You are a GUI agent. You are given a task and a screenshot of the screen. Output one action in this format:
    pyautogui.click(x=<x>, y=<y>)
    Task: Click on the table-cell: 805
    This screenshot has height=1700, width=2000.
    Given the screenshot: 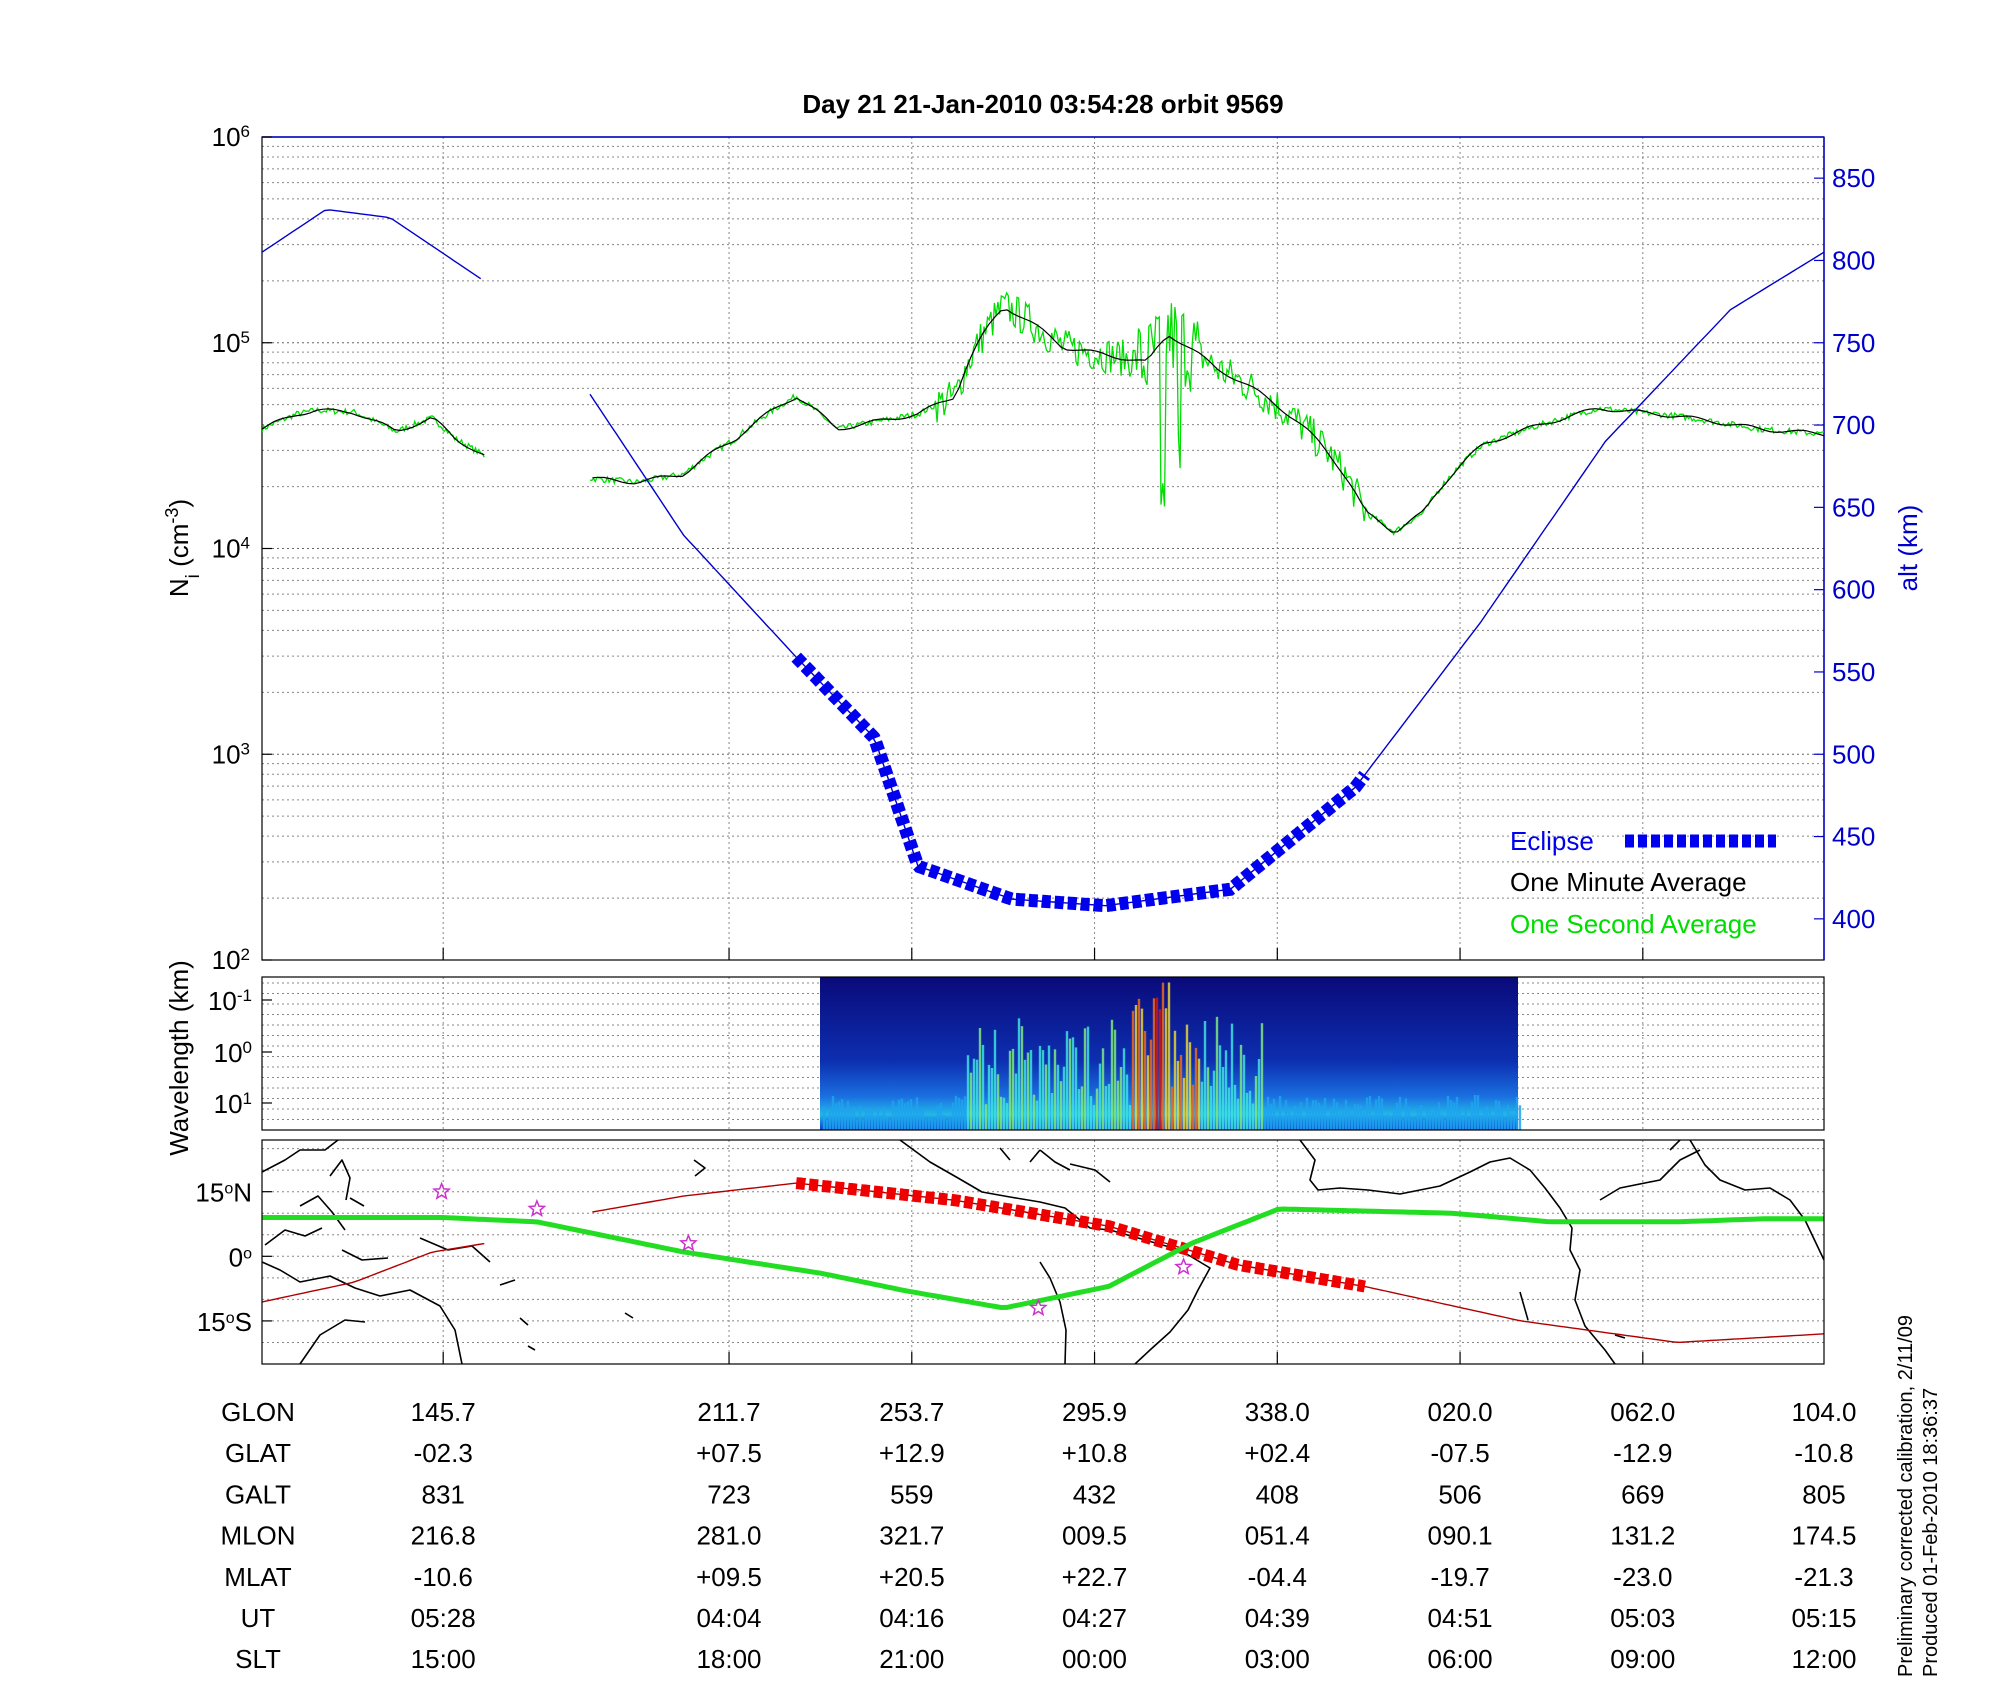 What is the action you would take?
    pyautogui.click(x=1823, y=1494)
    